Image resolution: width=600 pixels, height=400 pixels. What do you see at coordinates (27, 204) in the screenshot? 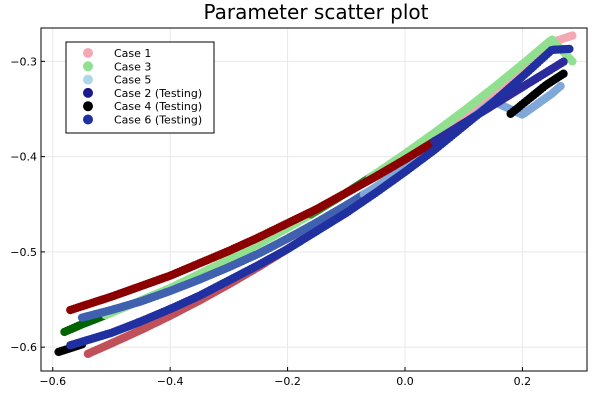
I see `y-axis-ticks: −0.6 −0.5 −0.4 −0.3` at bounding box center [27, 204].